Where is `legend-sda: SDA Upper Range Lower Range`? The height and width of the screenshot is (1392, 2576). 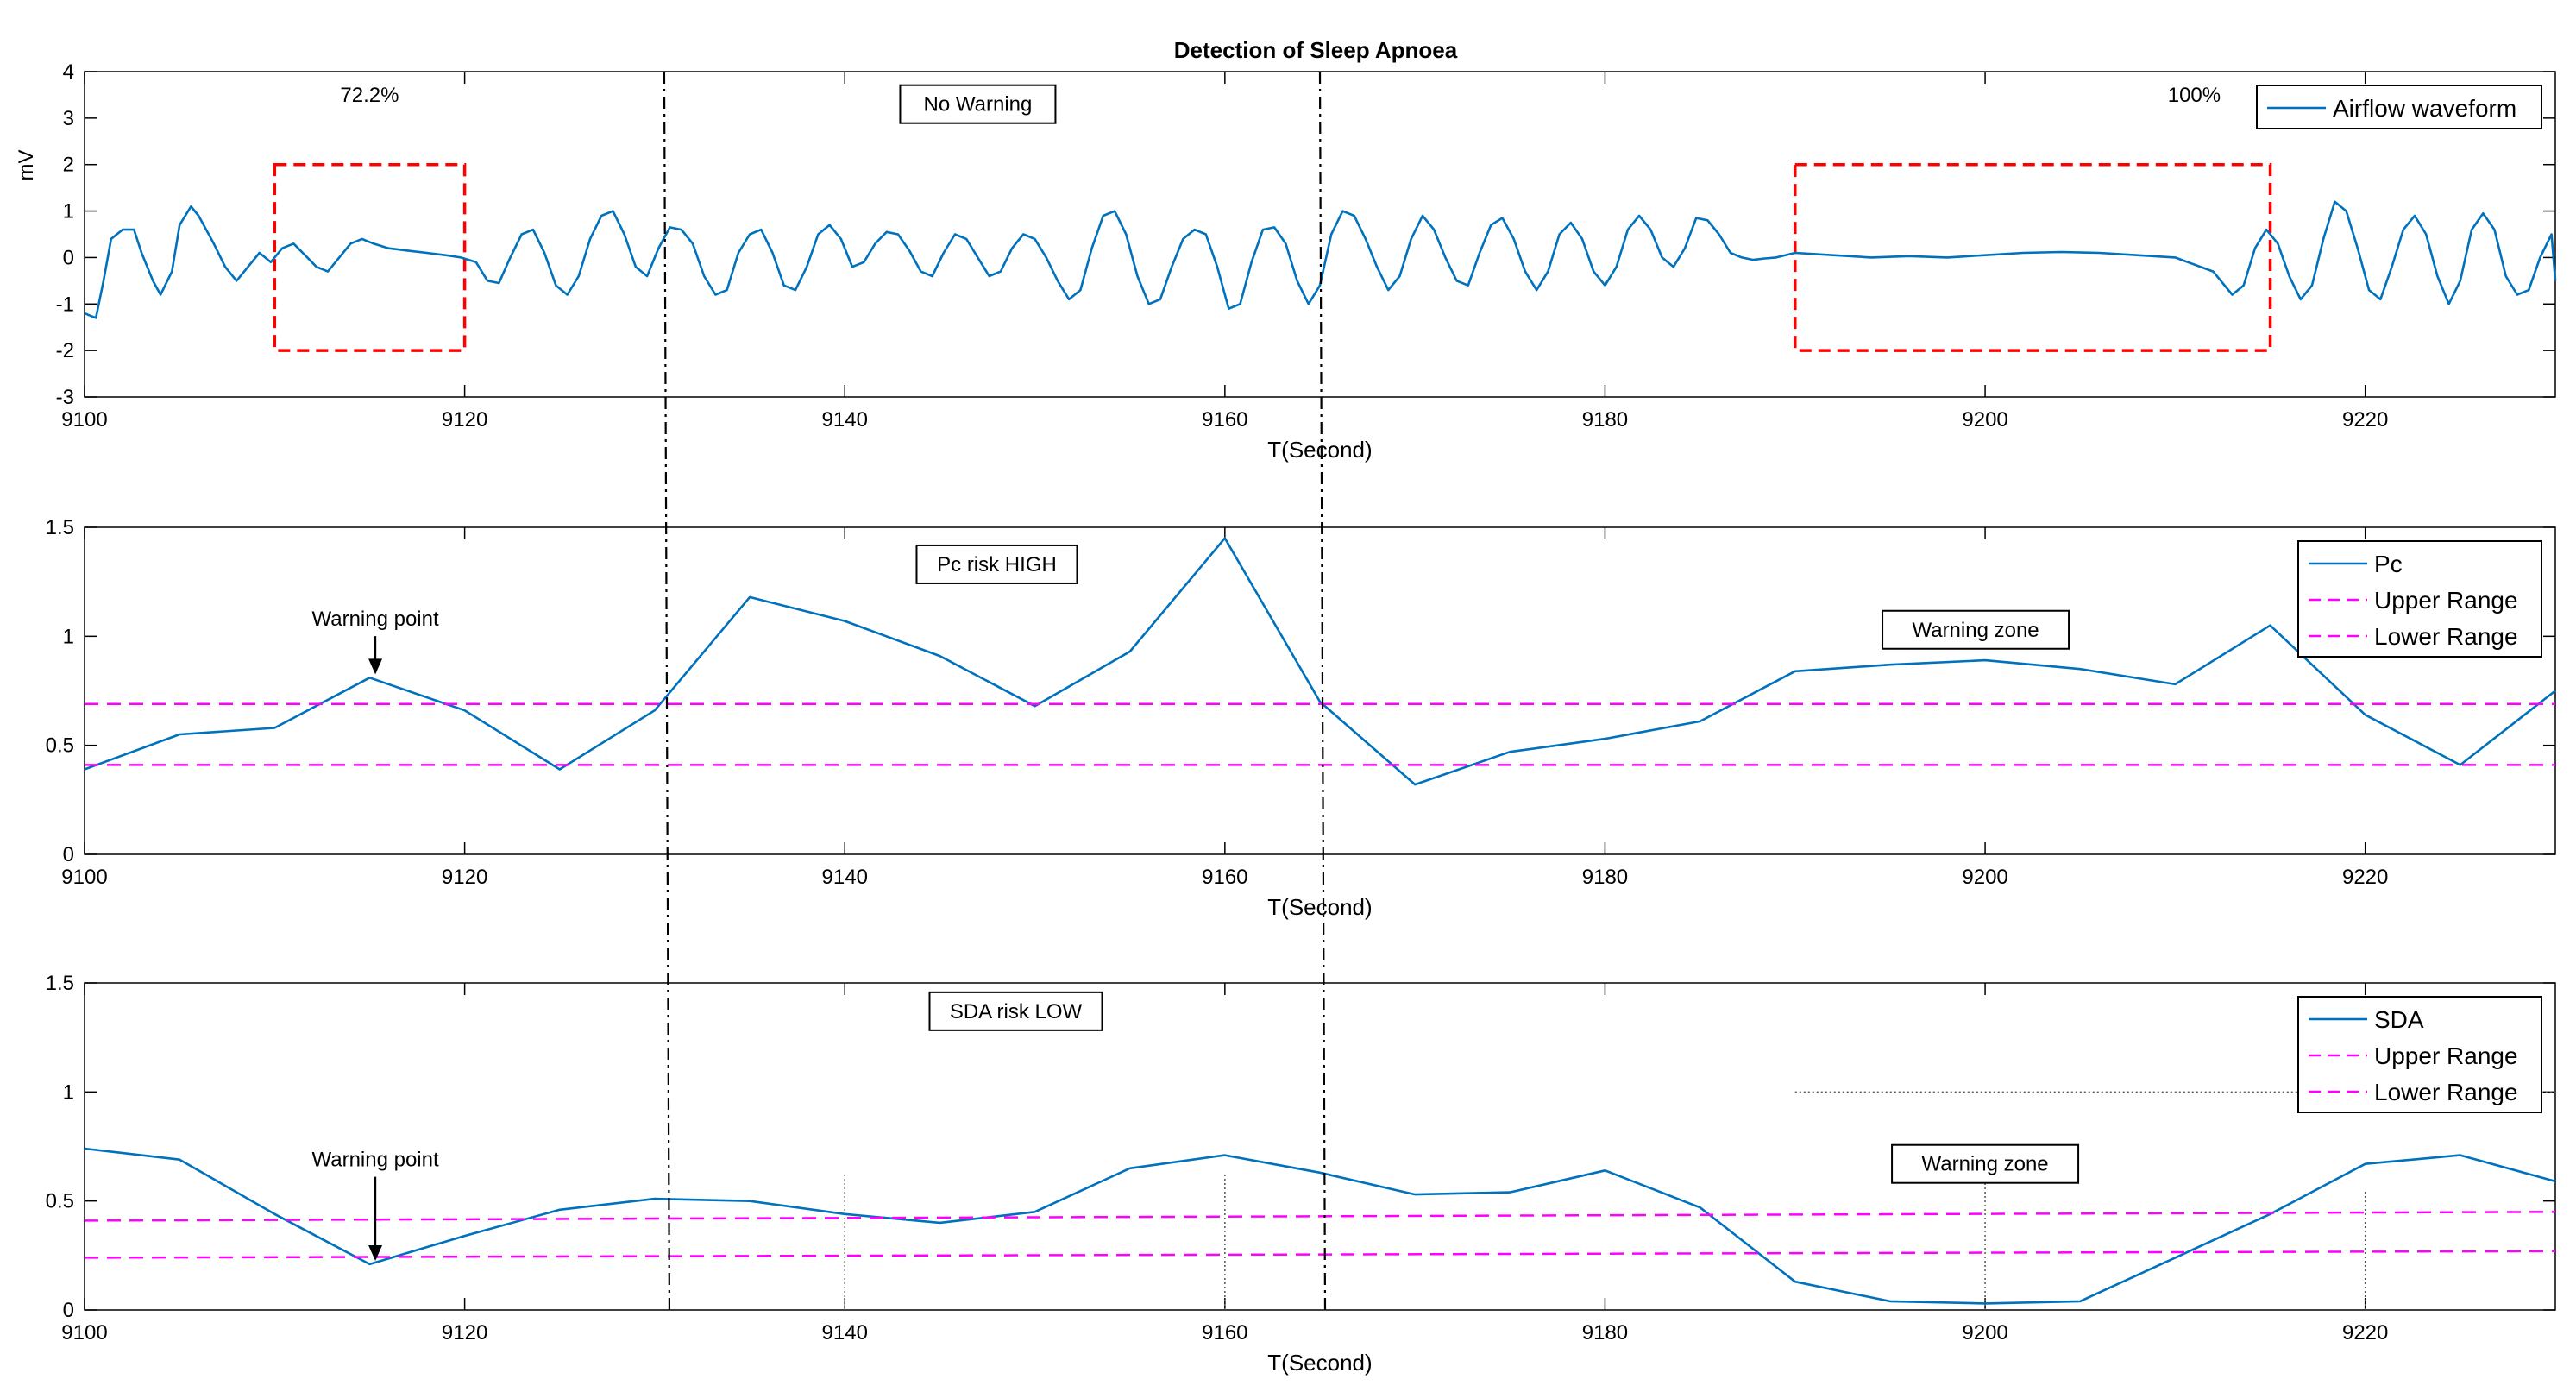 legend-sda: SDA Upper Range Lower Range is located at coordinates (2419, 1054).